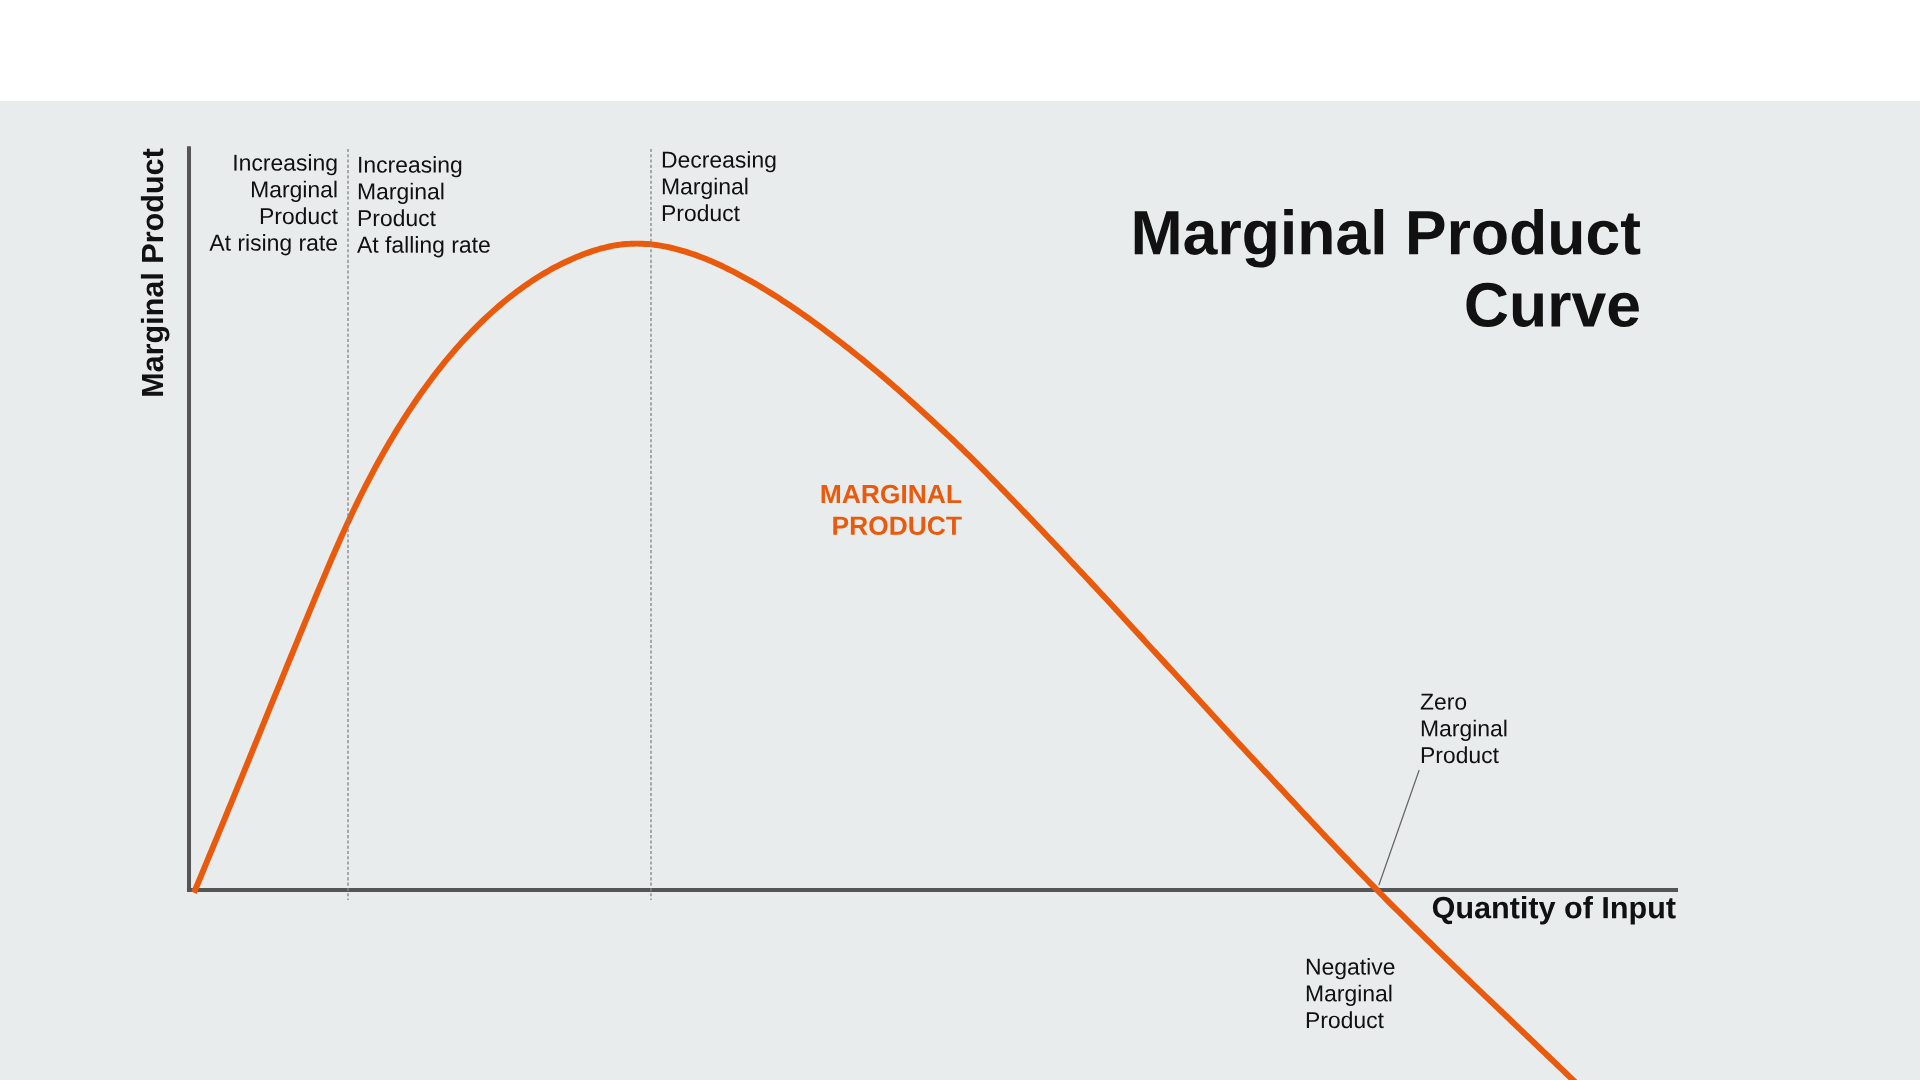  Describe the element at coordinates (1387, 268) in the screenshot. I see `chart-title: Marginal Product Curve` at that location.